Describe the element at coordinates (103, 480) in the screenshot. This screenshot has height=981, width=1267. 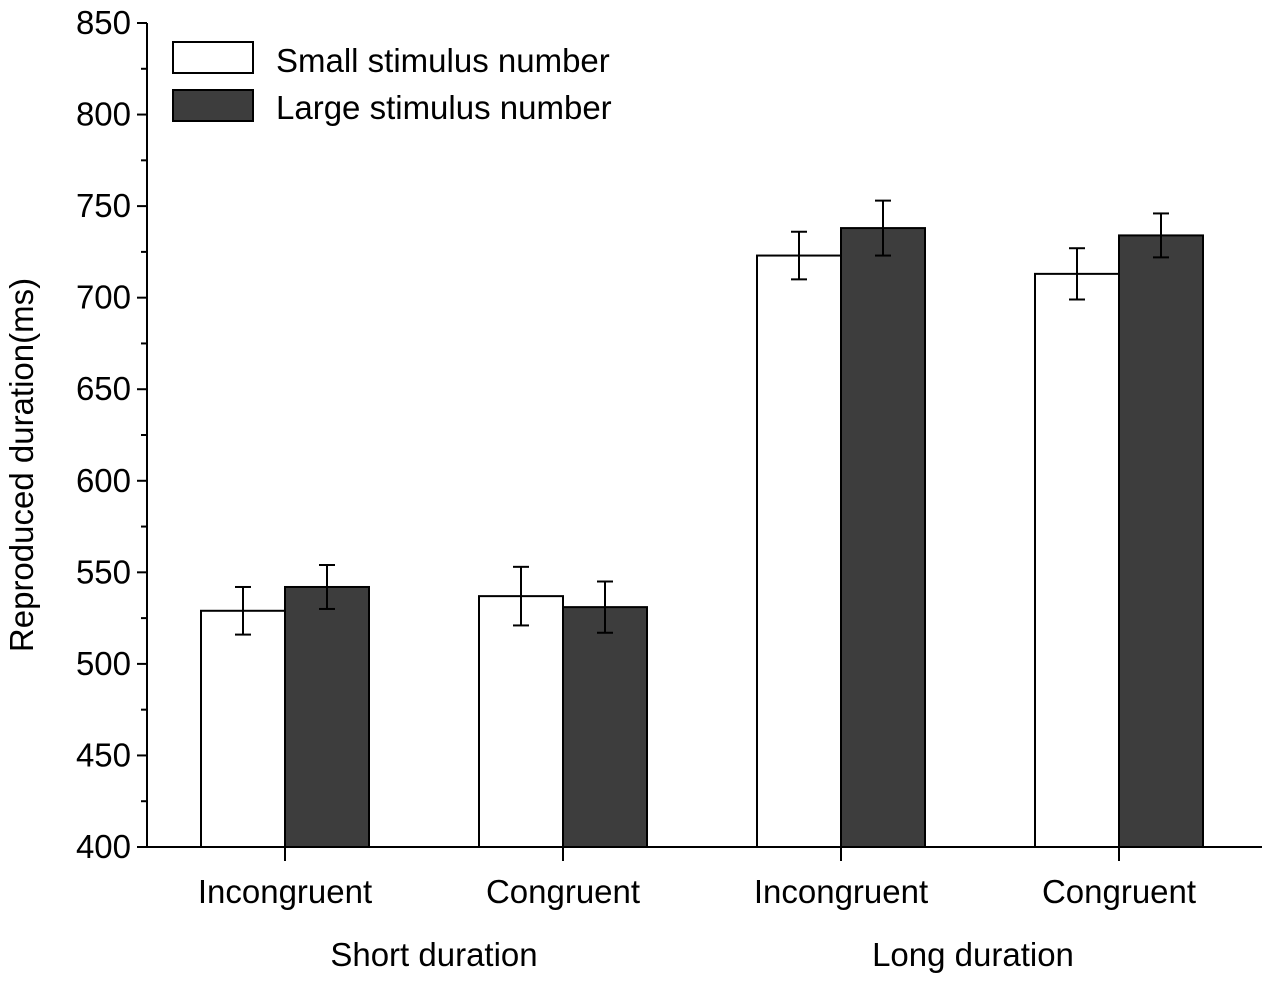
I see `y-tick-label: 600` at that location.